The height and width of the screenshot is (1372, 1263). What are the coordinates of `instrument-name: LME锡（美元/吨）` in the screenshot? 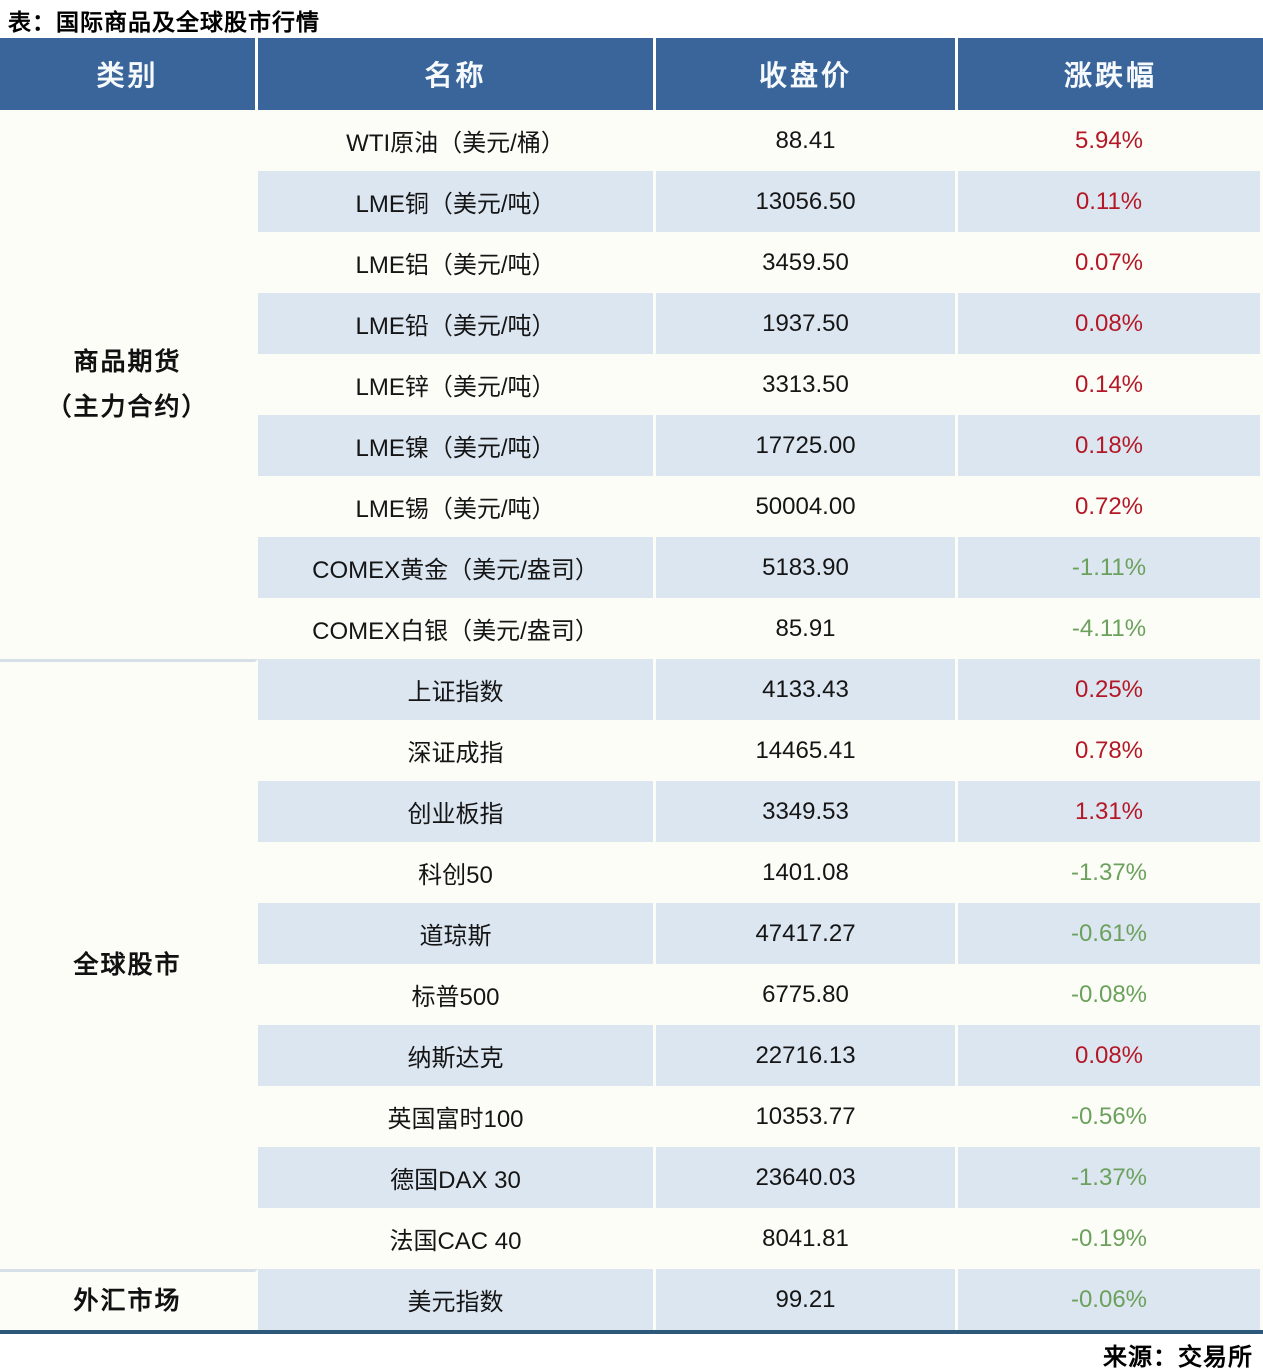 It's located at (457, 506).